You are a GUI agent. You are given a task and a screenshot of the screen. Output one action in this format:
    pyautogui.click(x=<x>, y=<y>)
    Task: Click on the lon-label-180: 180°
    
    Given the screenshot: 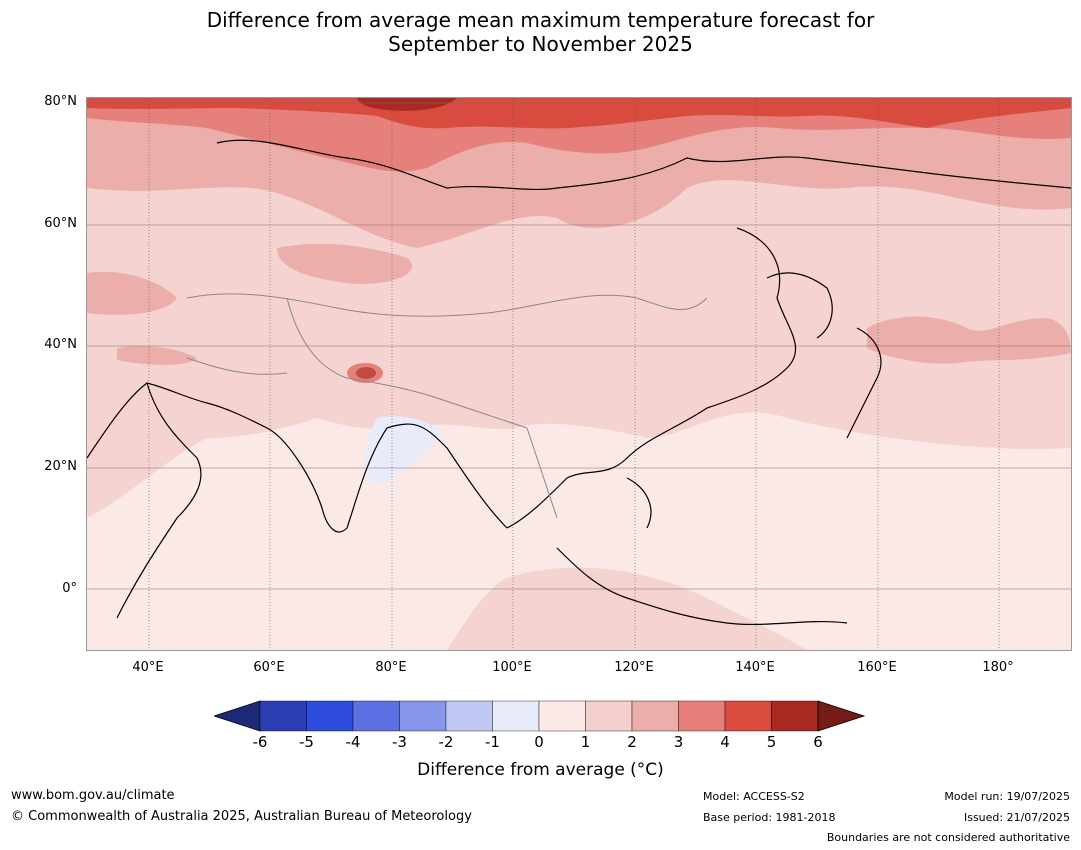 What is the action you would take?
    pyautogui.click(x=998, y=667)
    